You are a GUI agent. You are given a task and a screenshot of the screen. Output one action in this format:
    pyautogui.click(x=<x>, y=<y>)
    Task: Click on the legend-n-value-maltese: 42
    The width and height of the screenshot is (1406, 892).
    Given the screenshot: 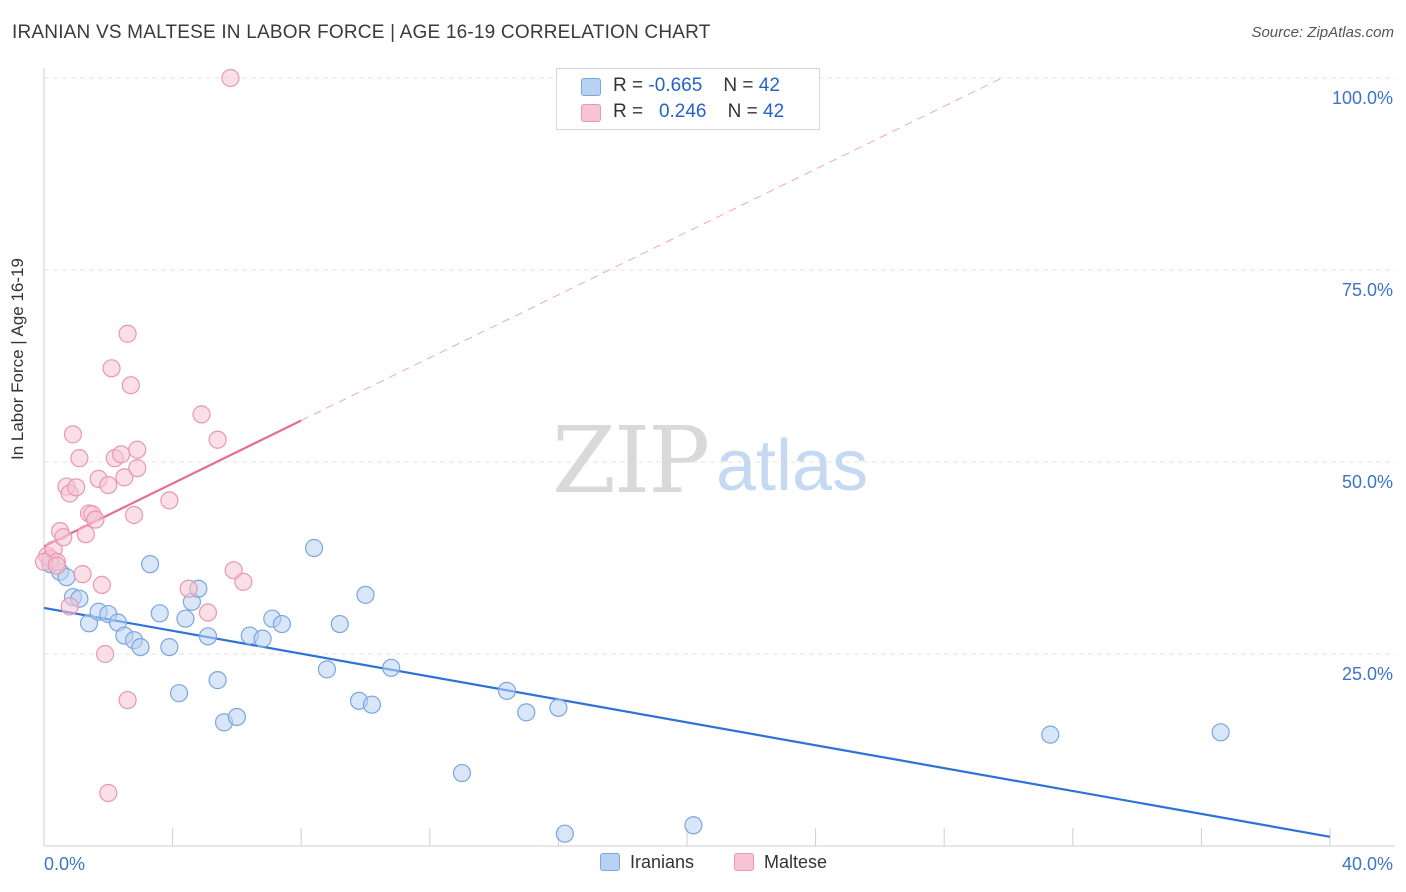 What is the action you would take?
    pyautogui.click(x=774, y=111)
    